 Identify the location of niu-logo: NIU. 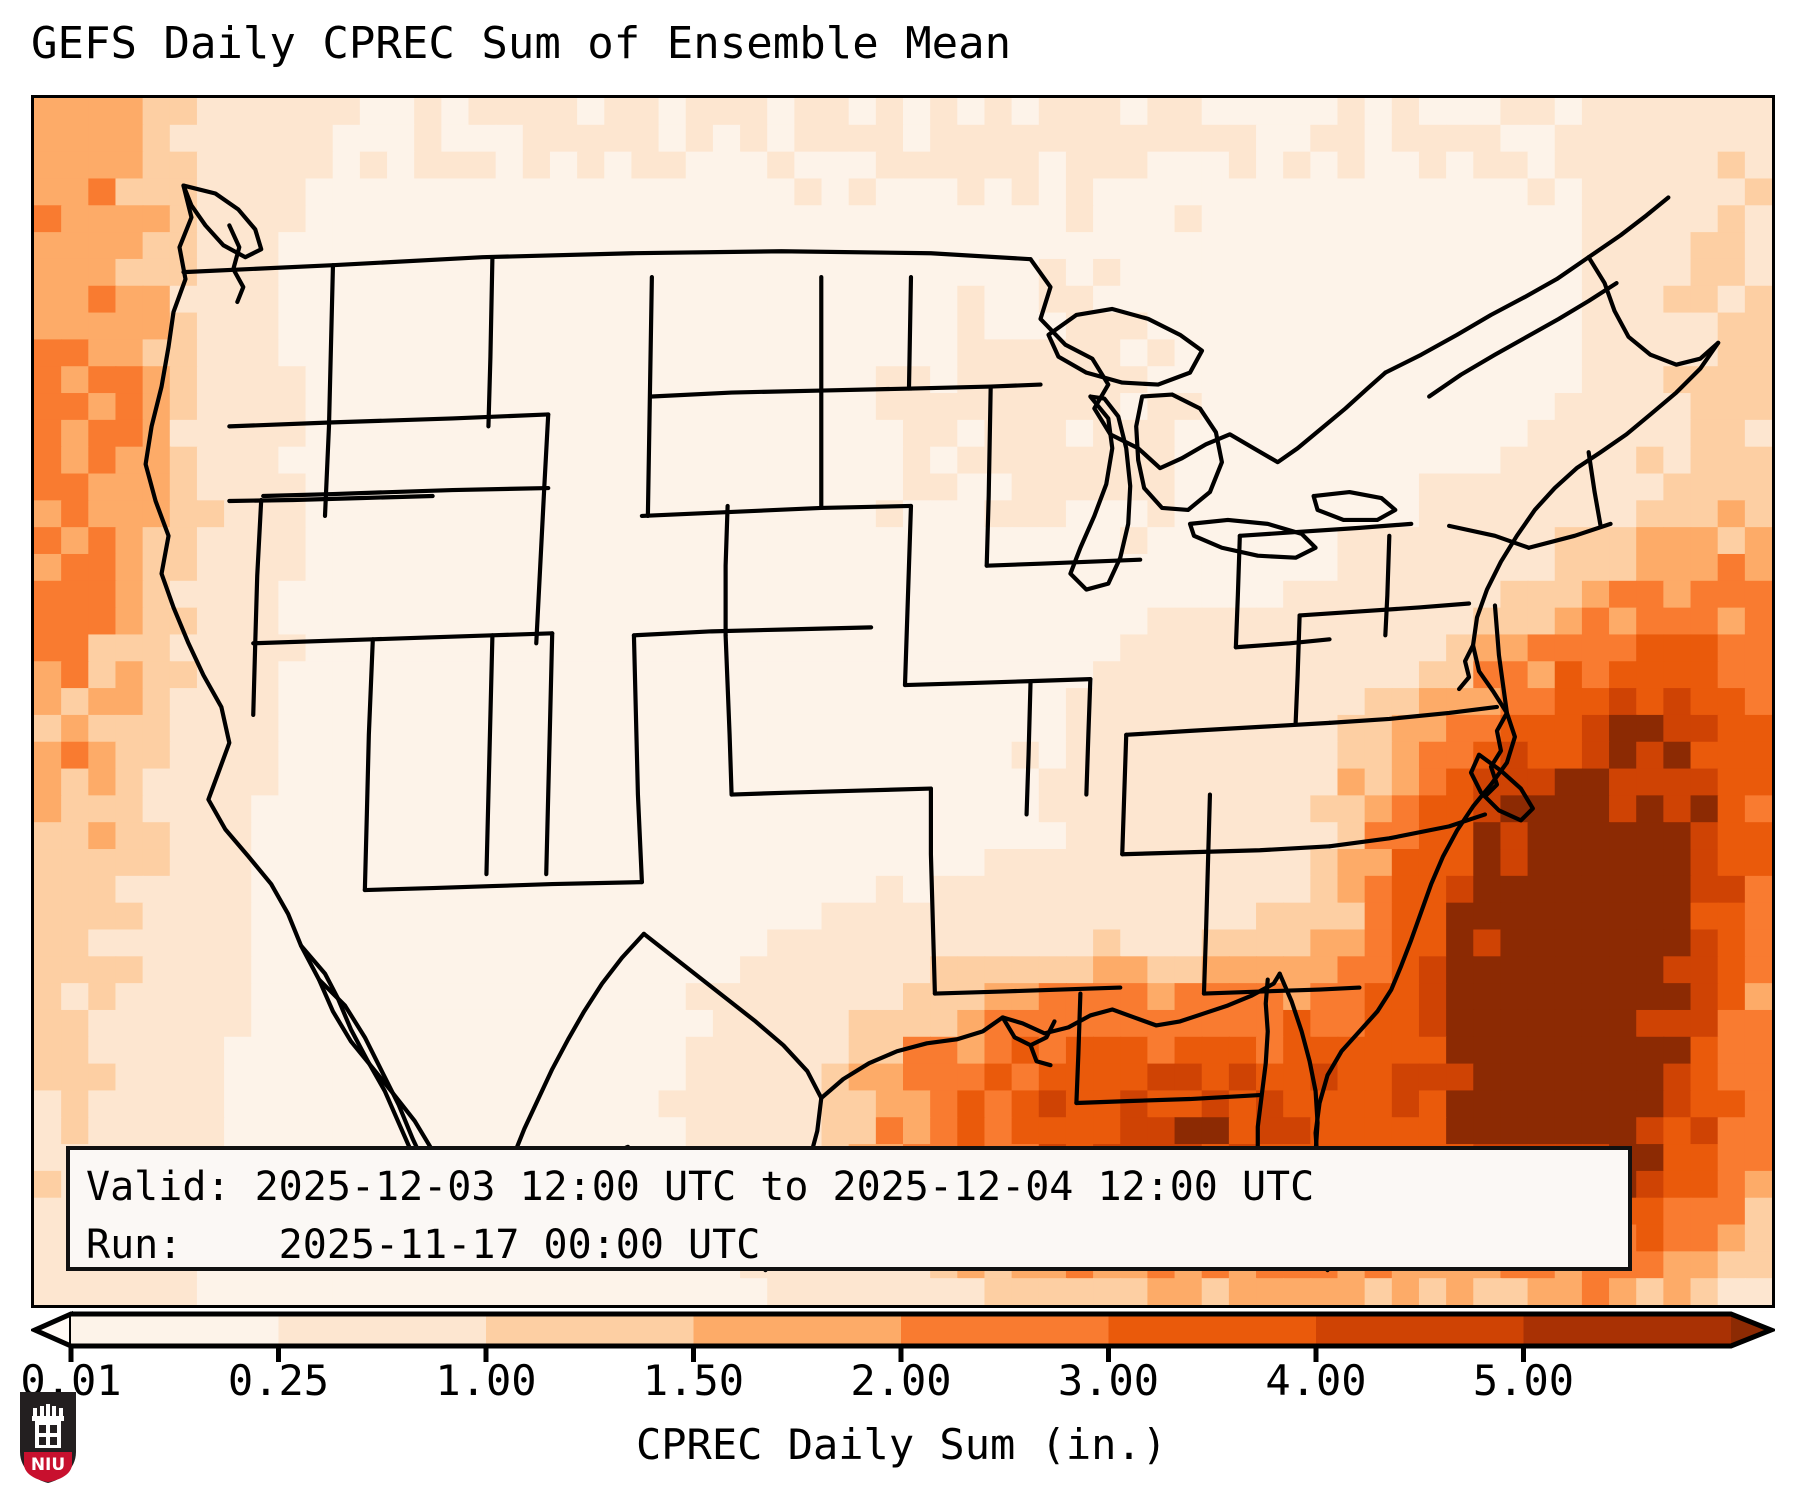
(48, 1437).